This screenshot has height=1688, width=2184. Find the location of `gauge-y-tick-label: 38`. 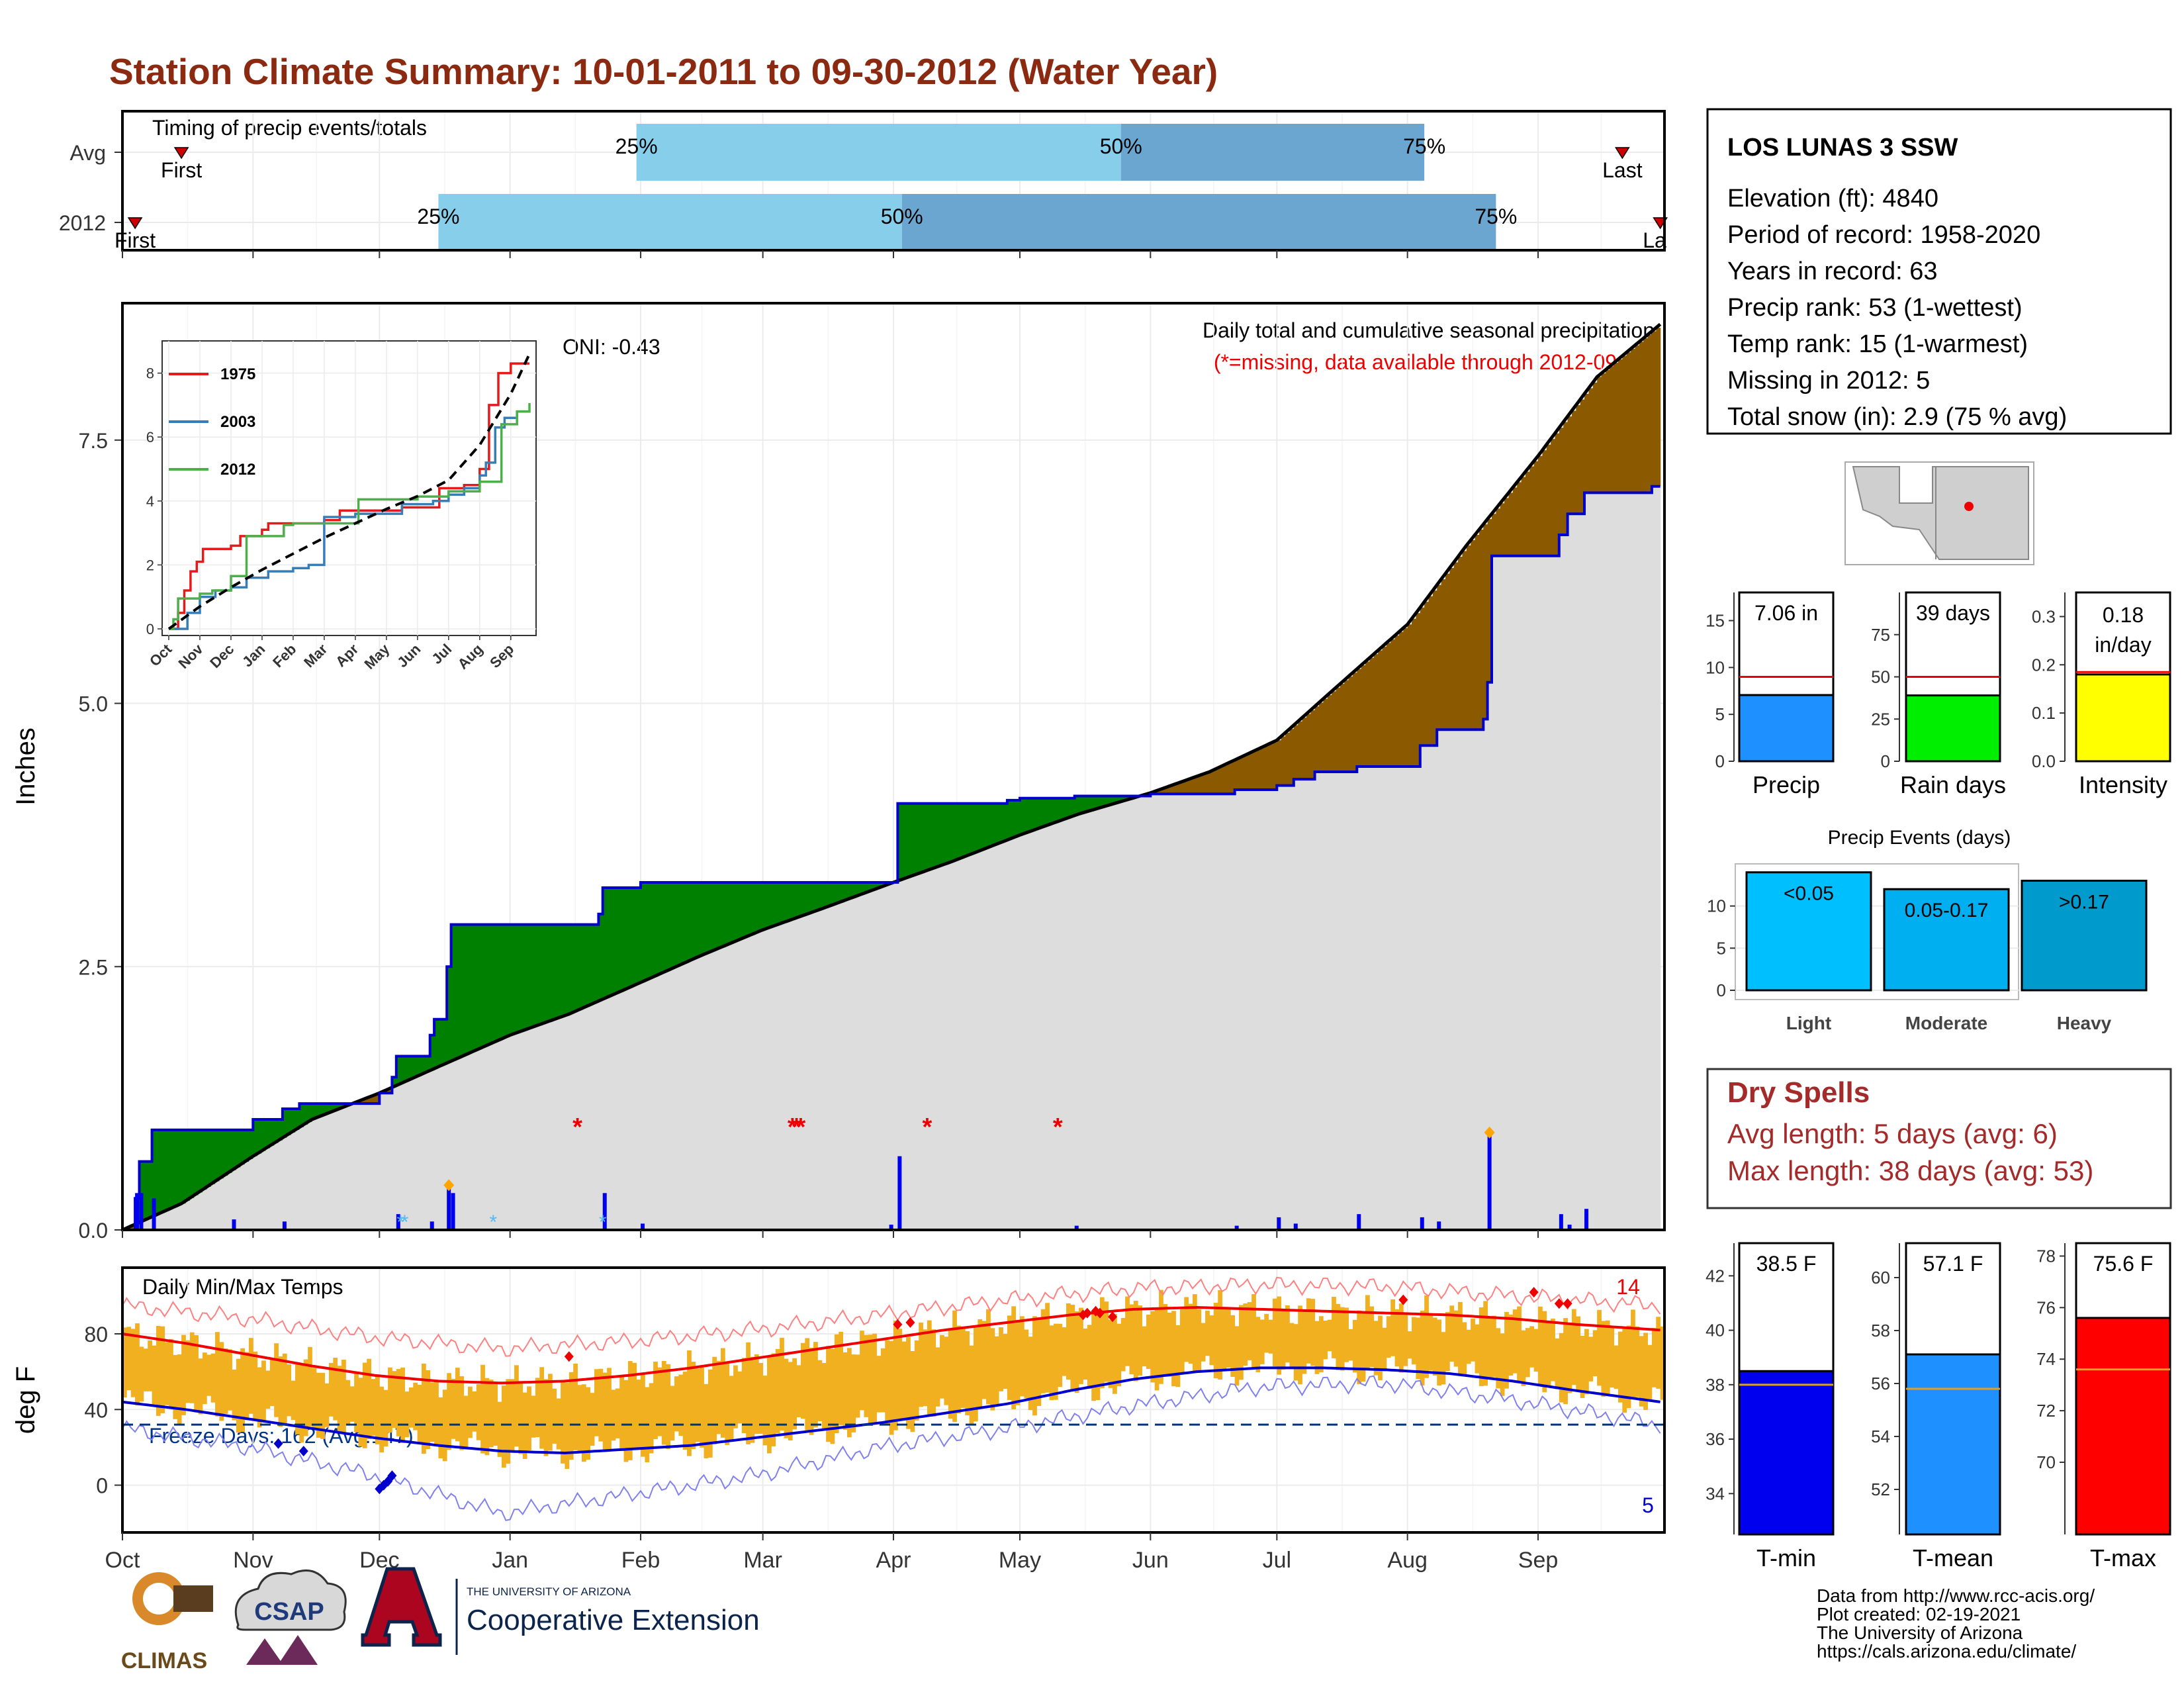

gauge-y-tick-label: 38 is located at coordinates (1715, 1385).